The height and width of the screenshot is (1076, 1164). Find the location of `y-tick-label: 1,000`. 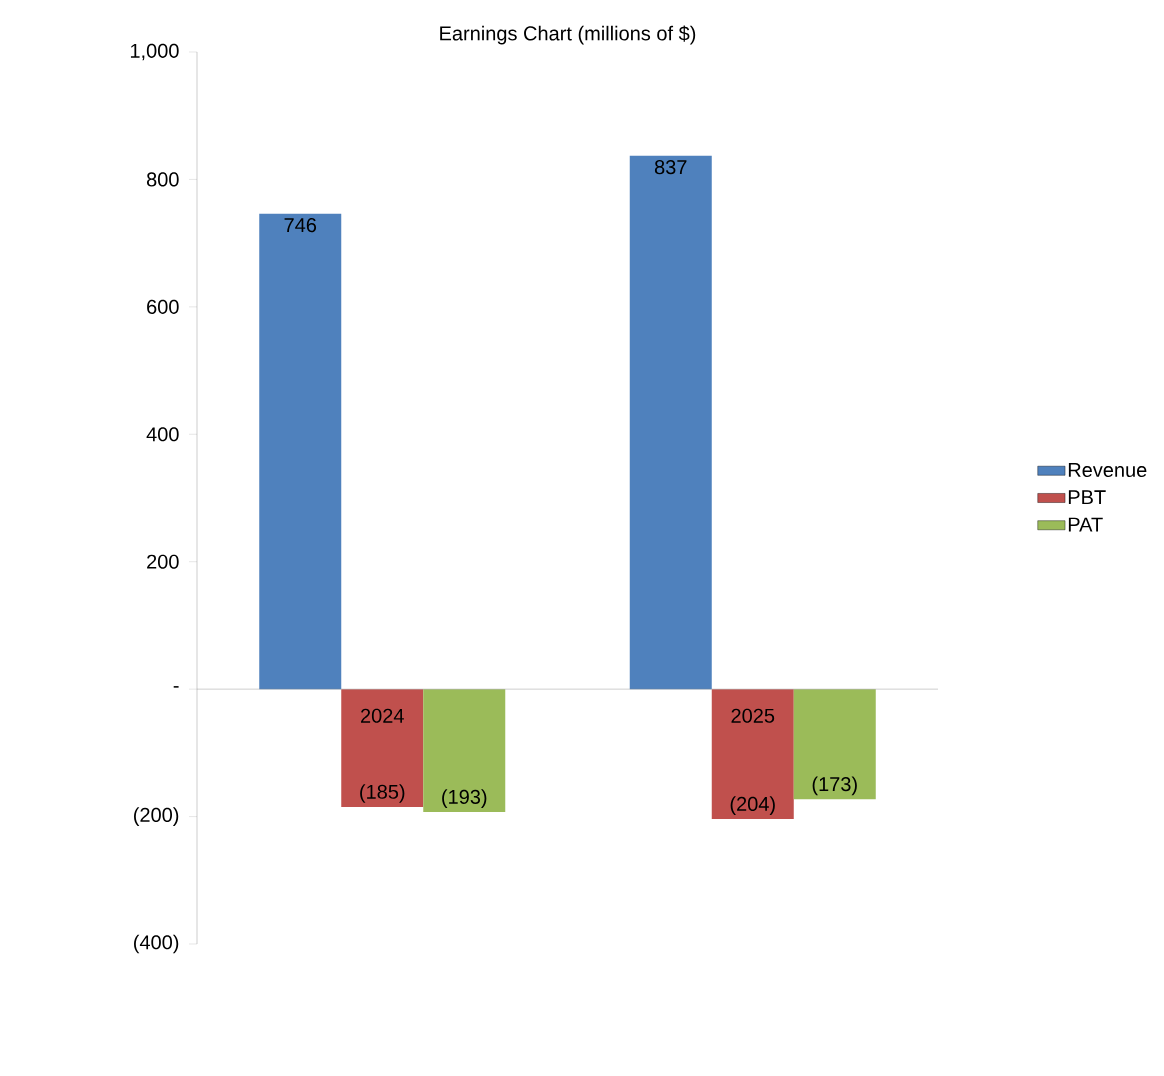

y-tick-label: 1,000 is located at coordinates (154, 52).